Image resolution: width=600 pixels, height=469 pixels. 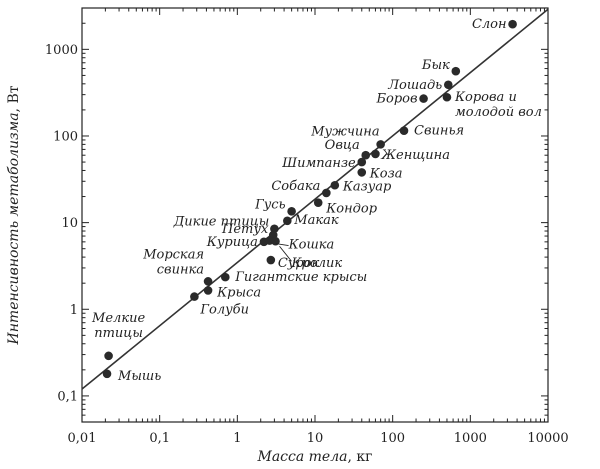 I want to click on point-label: Бык, so click(x=435, y=65).